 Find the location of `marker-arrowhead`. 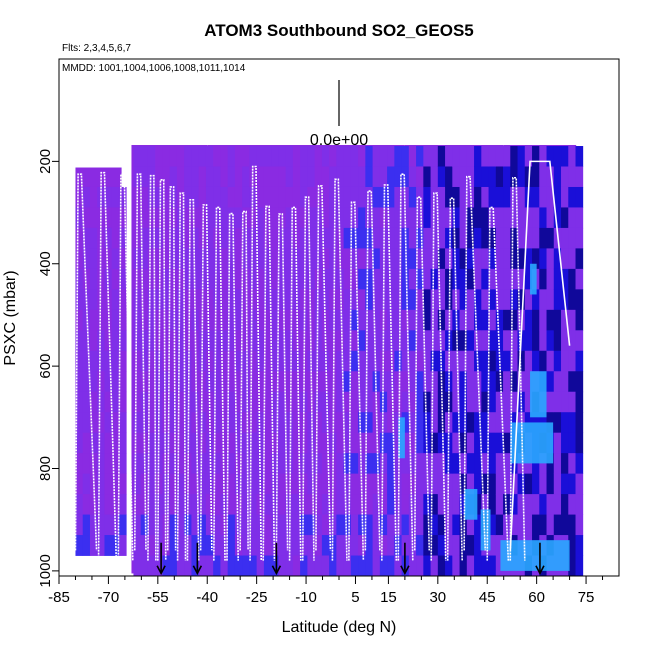

marker-arrowhead is located at coordinates (197, 570).